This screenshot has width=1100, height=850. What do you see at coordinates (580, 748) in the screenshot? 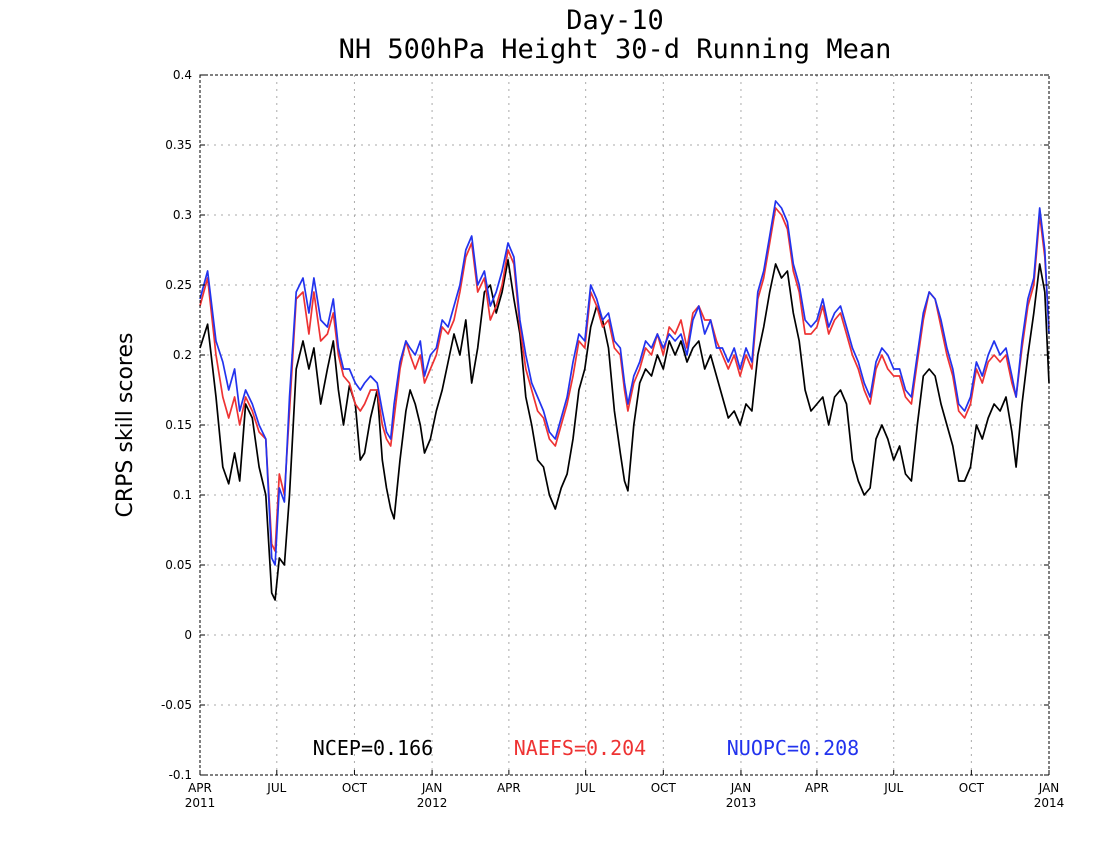
I see `legend-item-naefs: NAEFS=0.204` at bounding box center [580, 748].